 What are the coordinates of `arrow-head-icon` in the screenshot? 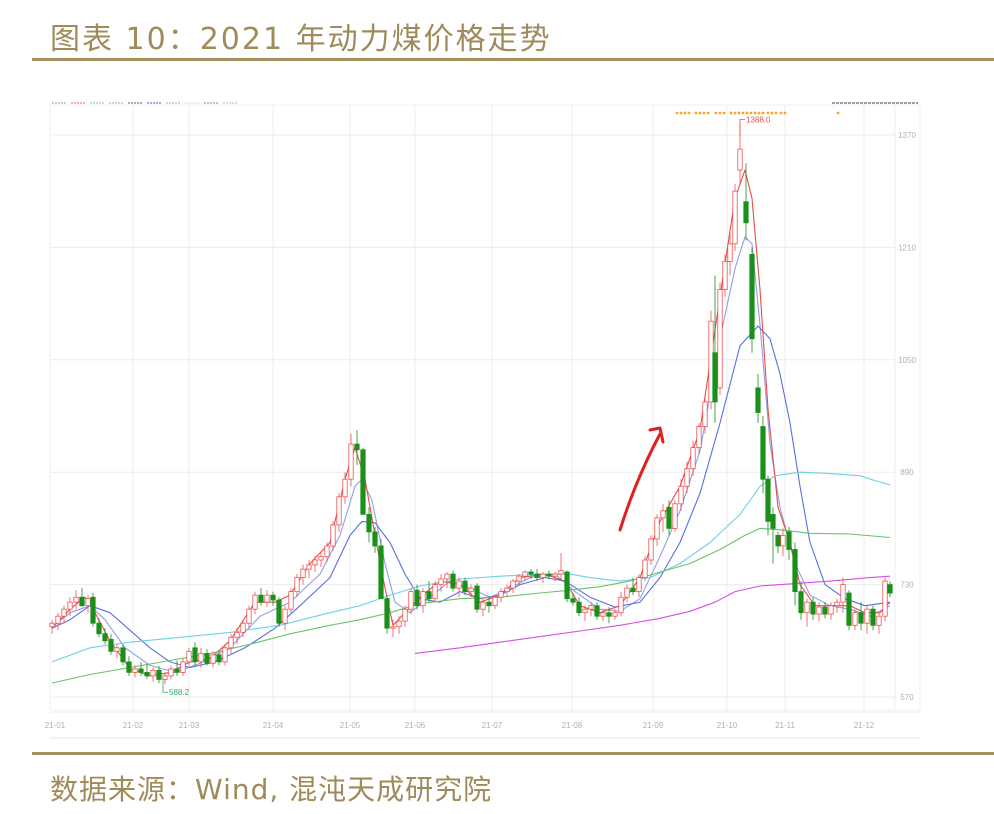 It's located at (656, 435).